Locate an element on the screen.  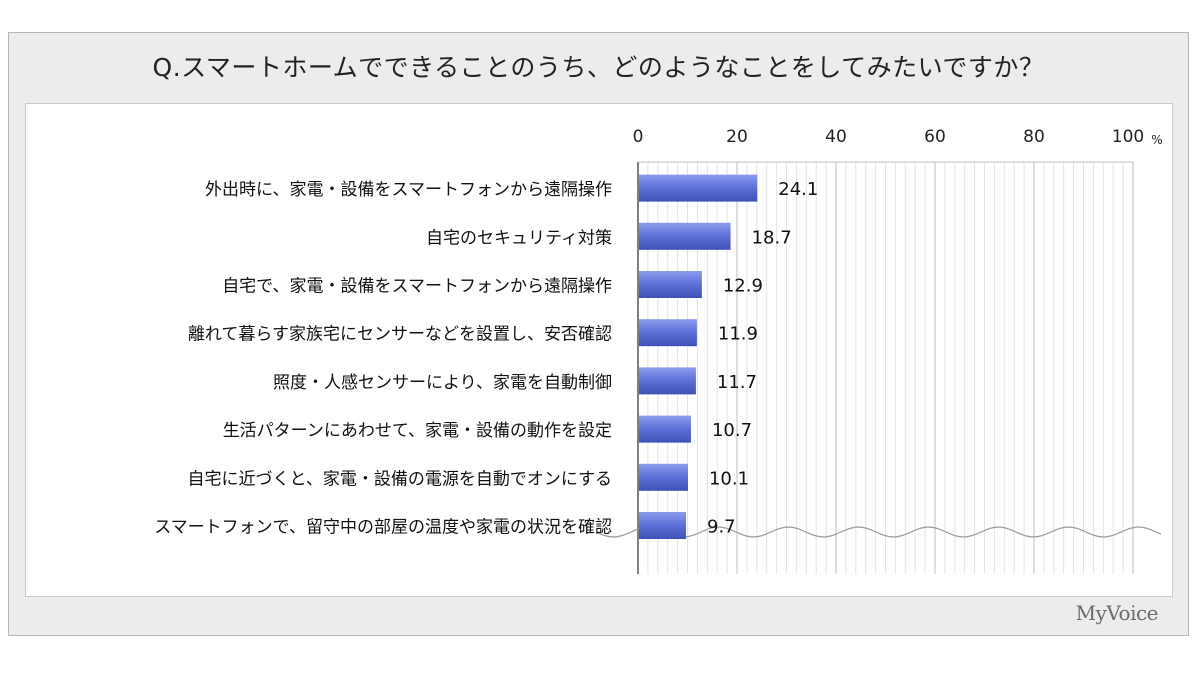
category-label: 自宅に近づくと、家電・設備の電源を自動でオンにする is located at coordinates (400, 479).